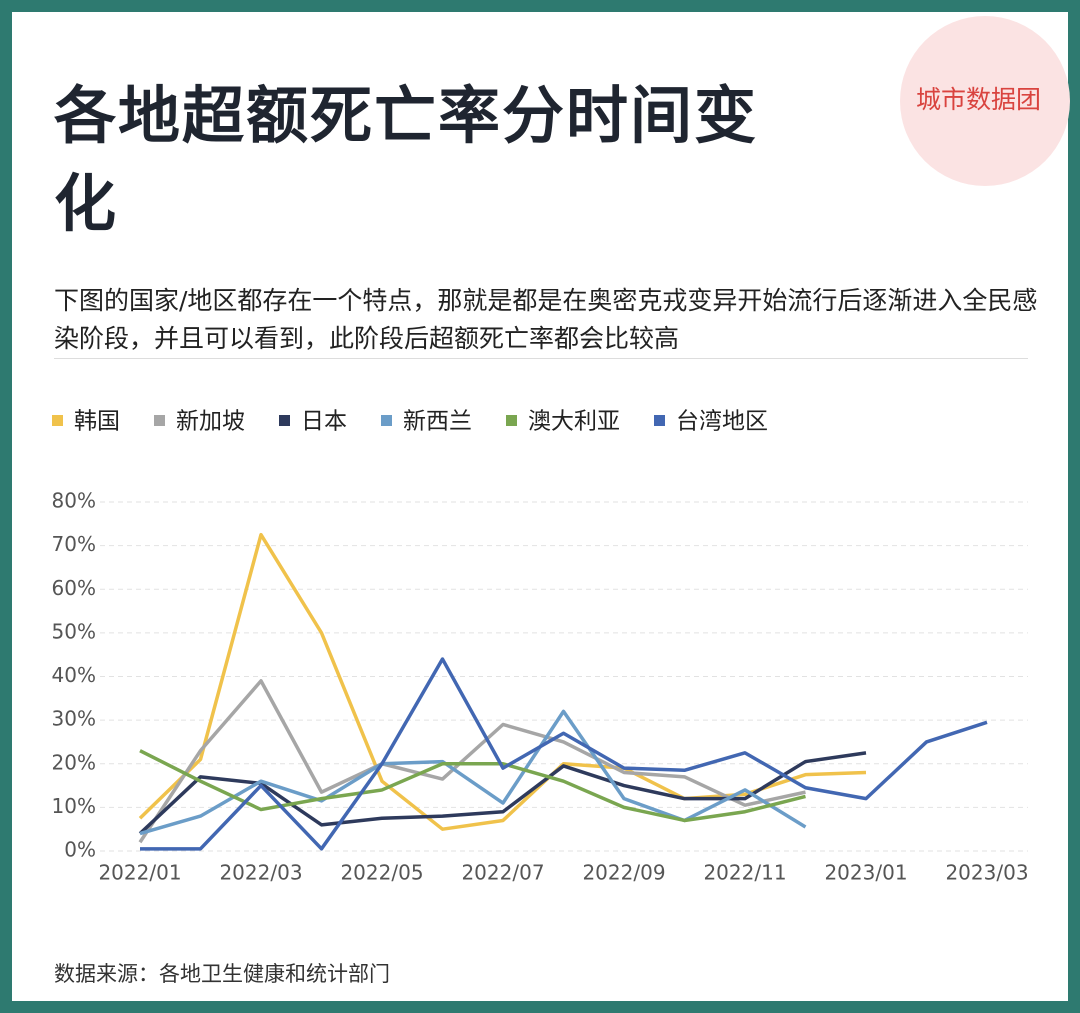 The image size is (1080, 1013). I want to click on x-tick-label: 2022/09, so click(623, 873).